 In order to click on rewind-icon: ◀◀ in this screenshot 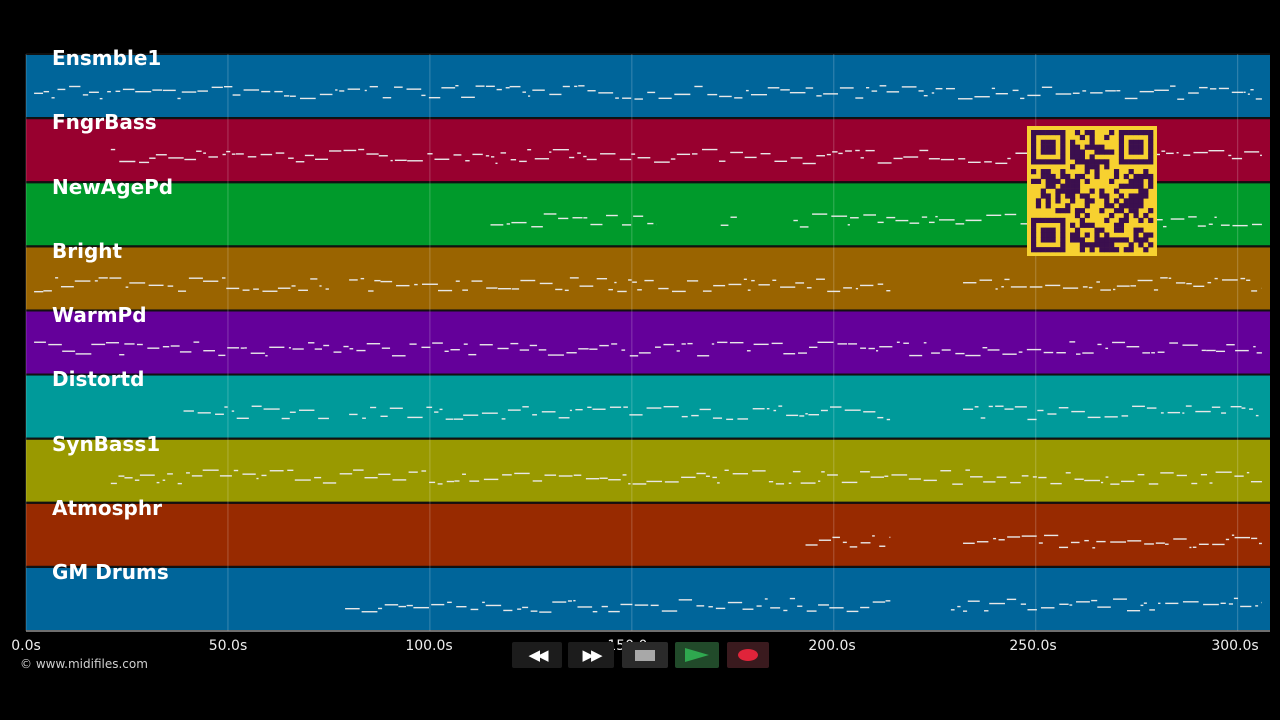, I will do `click(538, 655)`.